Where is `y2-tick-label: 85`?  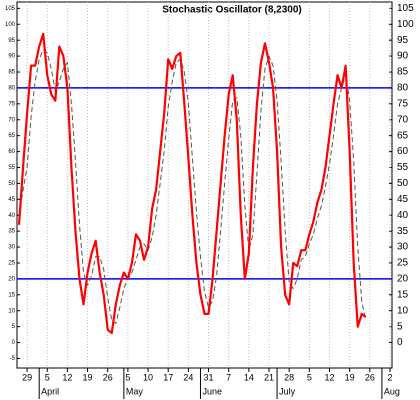 y2-tick-label: 85 is located at coordinates (403, 72).